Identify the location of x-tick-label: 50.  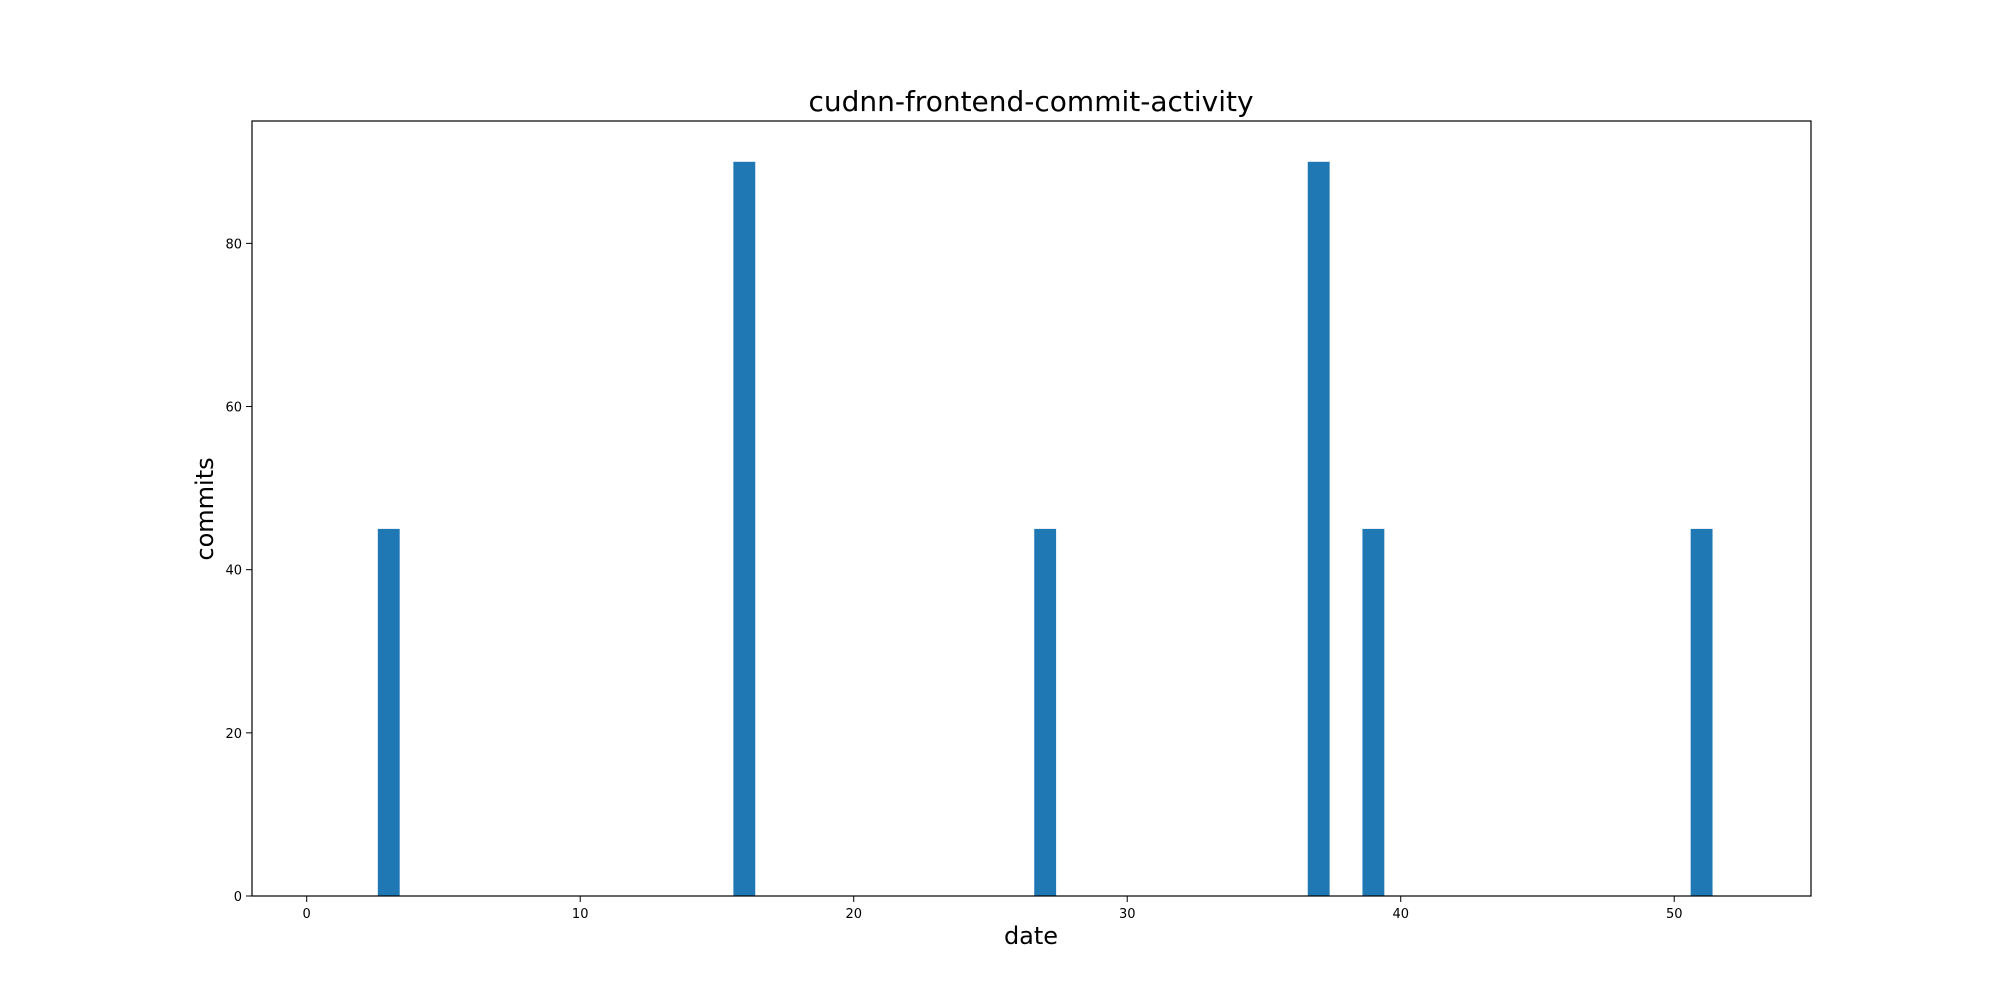
(1674, 914).